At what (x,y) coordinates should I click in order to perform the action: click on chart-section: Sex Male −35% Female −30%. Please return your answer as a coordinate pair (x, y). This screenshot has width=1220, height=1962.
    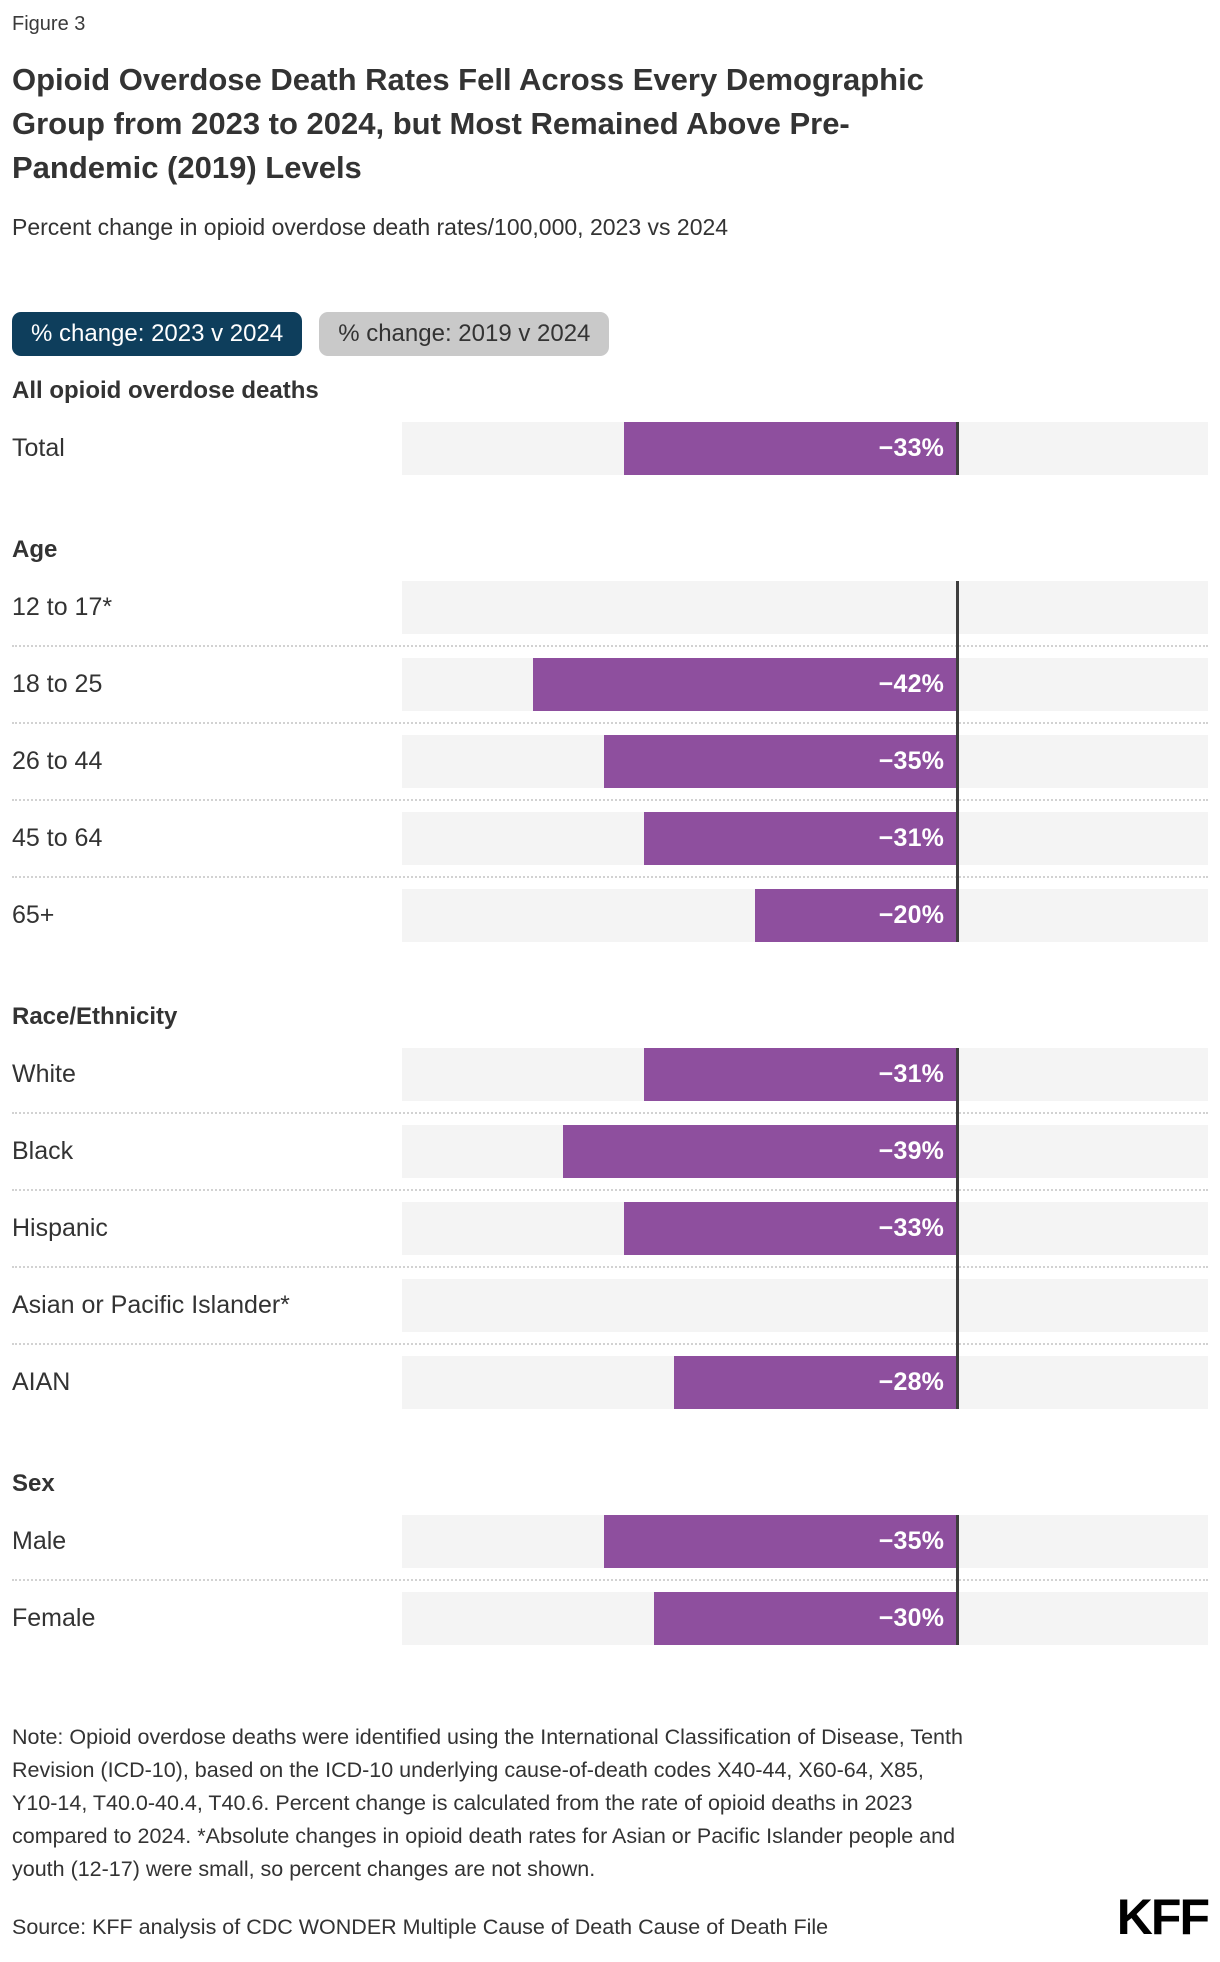
    Looking at the image, I should click on (610, 1557).